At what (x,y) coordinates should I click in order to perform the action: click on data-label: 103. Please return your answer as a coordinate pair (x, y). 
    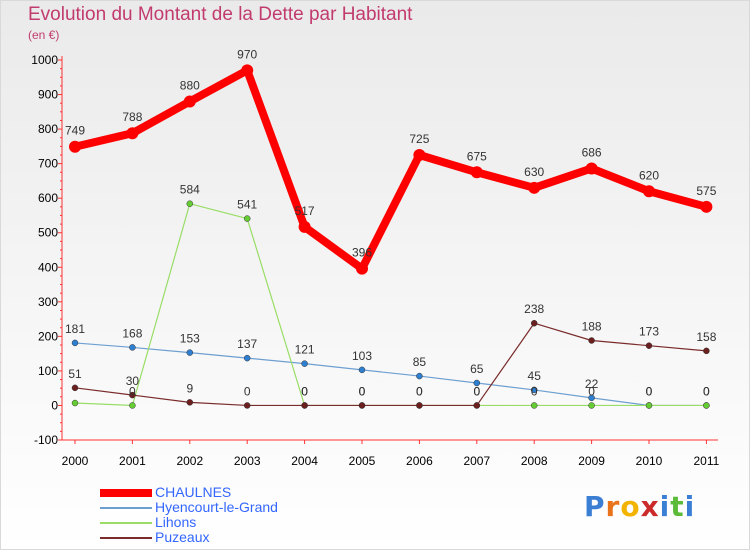
    Looking at the image, I should click on (362, 356).